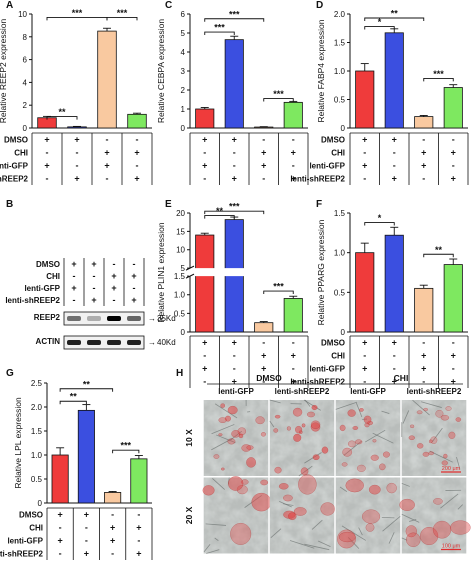  Describe the element at coordinates (104, 342) in the screenshot. I see `blot-frame` at that location.